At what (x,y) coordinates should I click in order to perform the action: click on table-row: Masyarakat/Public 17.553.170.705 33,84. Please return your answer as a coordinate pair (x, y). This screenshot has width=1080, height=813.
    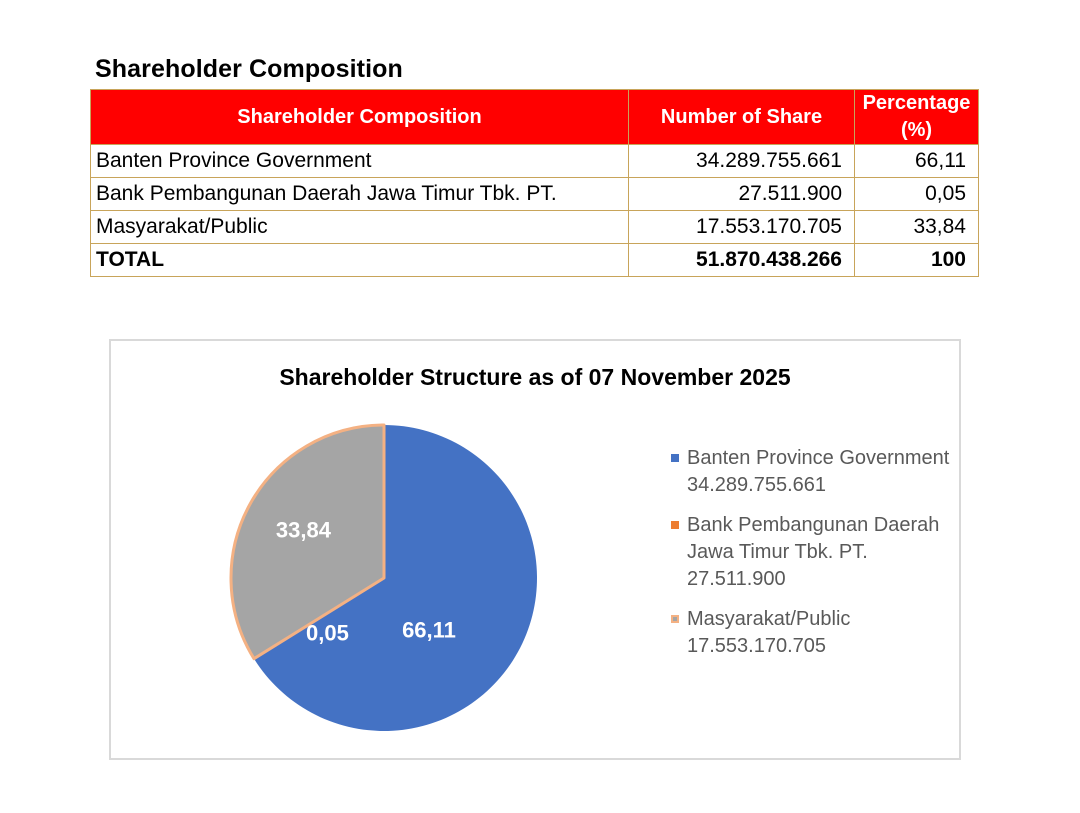
    Looking at the image, I should click on (534, 227).